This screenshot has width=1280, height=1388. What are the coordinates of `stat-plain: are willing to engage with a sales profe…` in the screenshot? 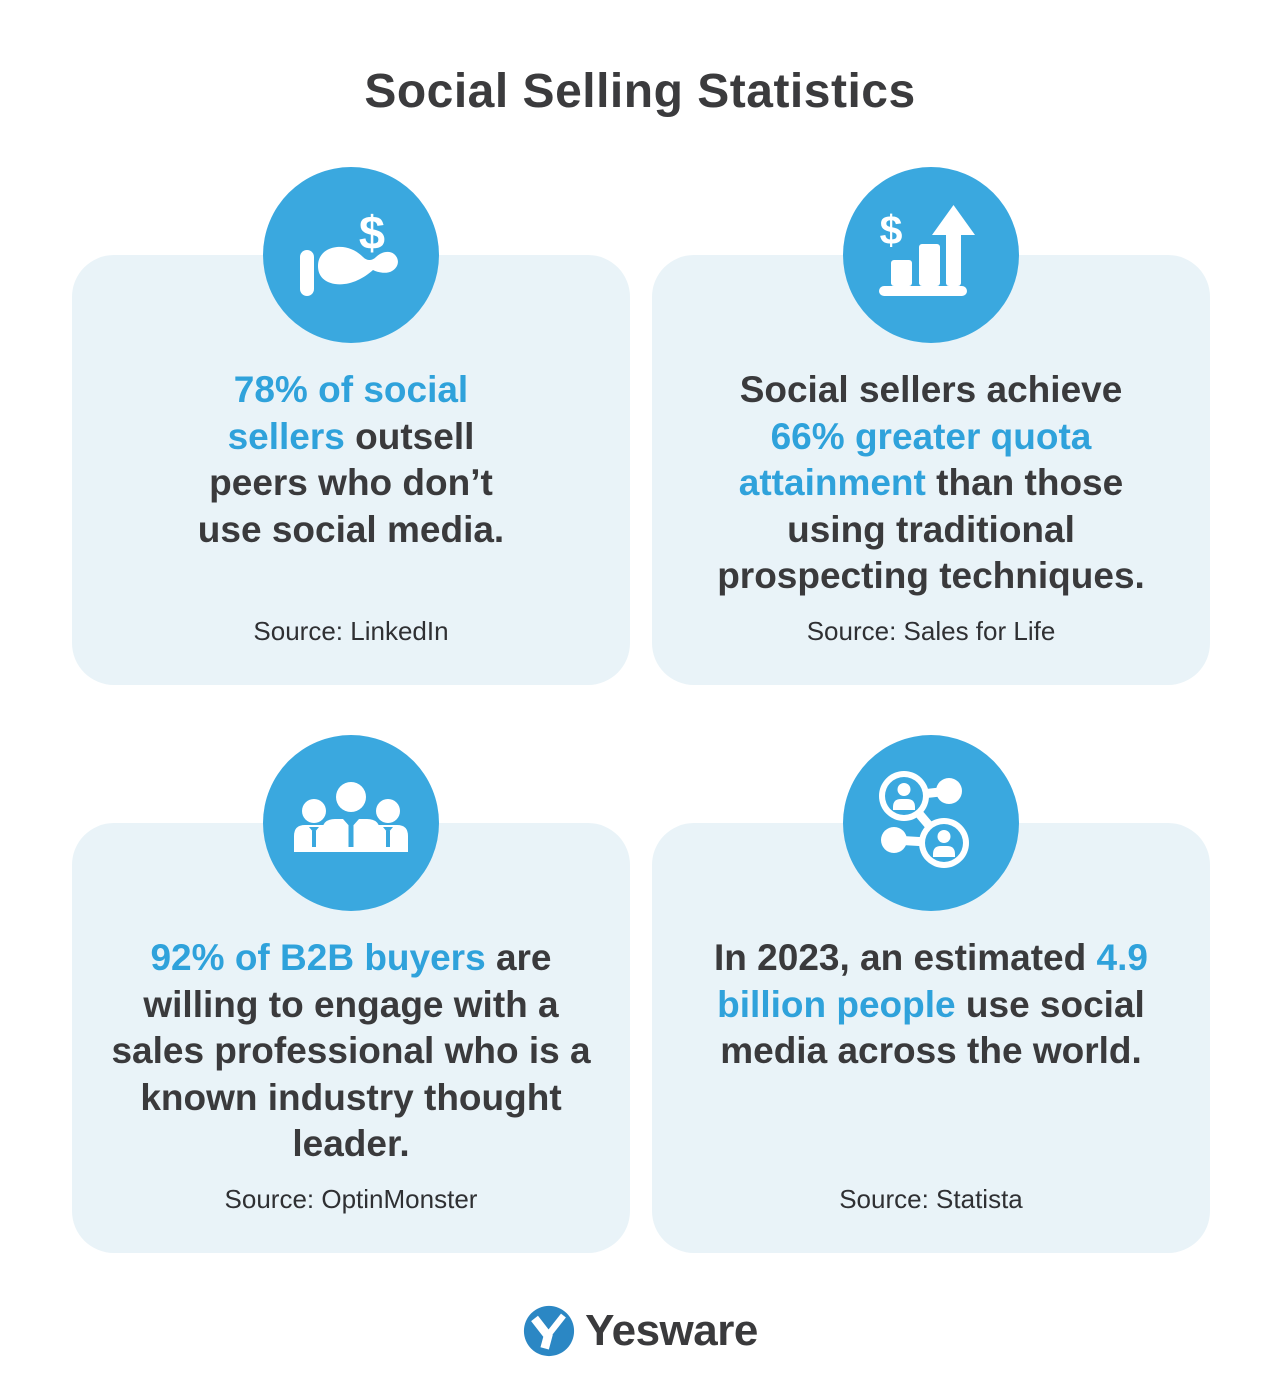 It's located at (351, 1051).